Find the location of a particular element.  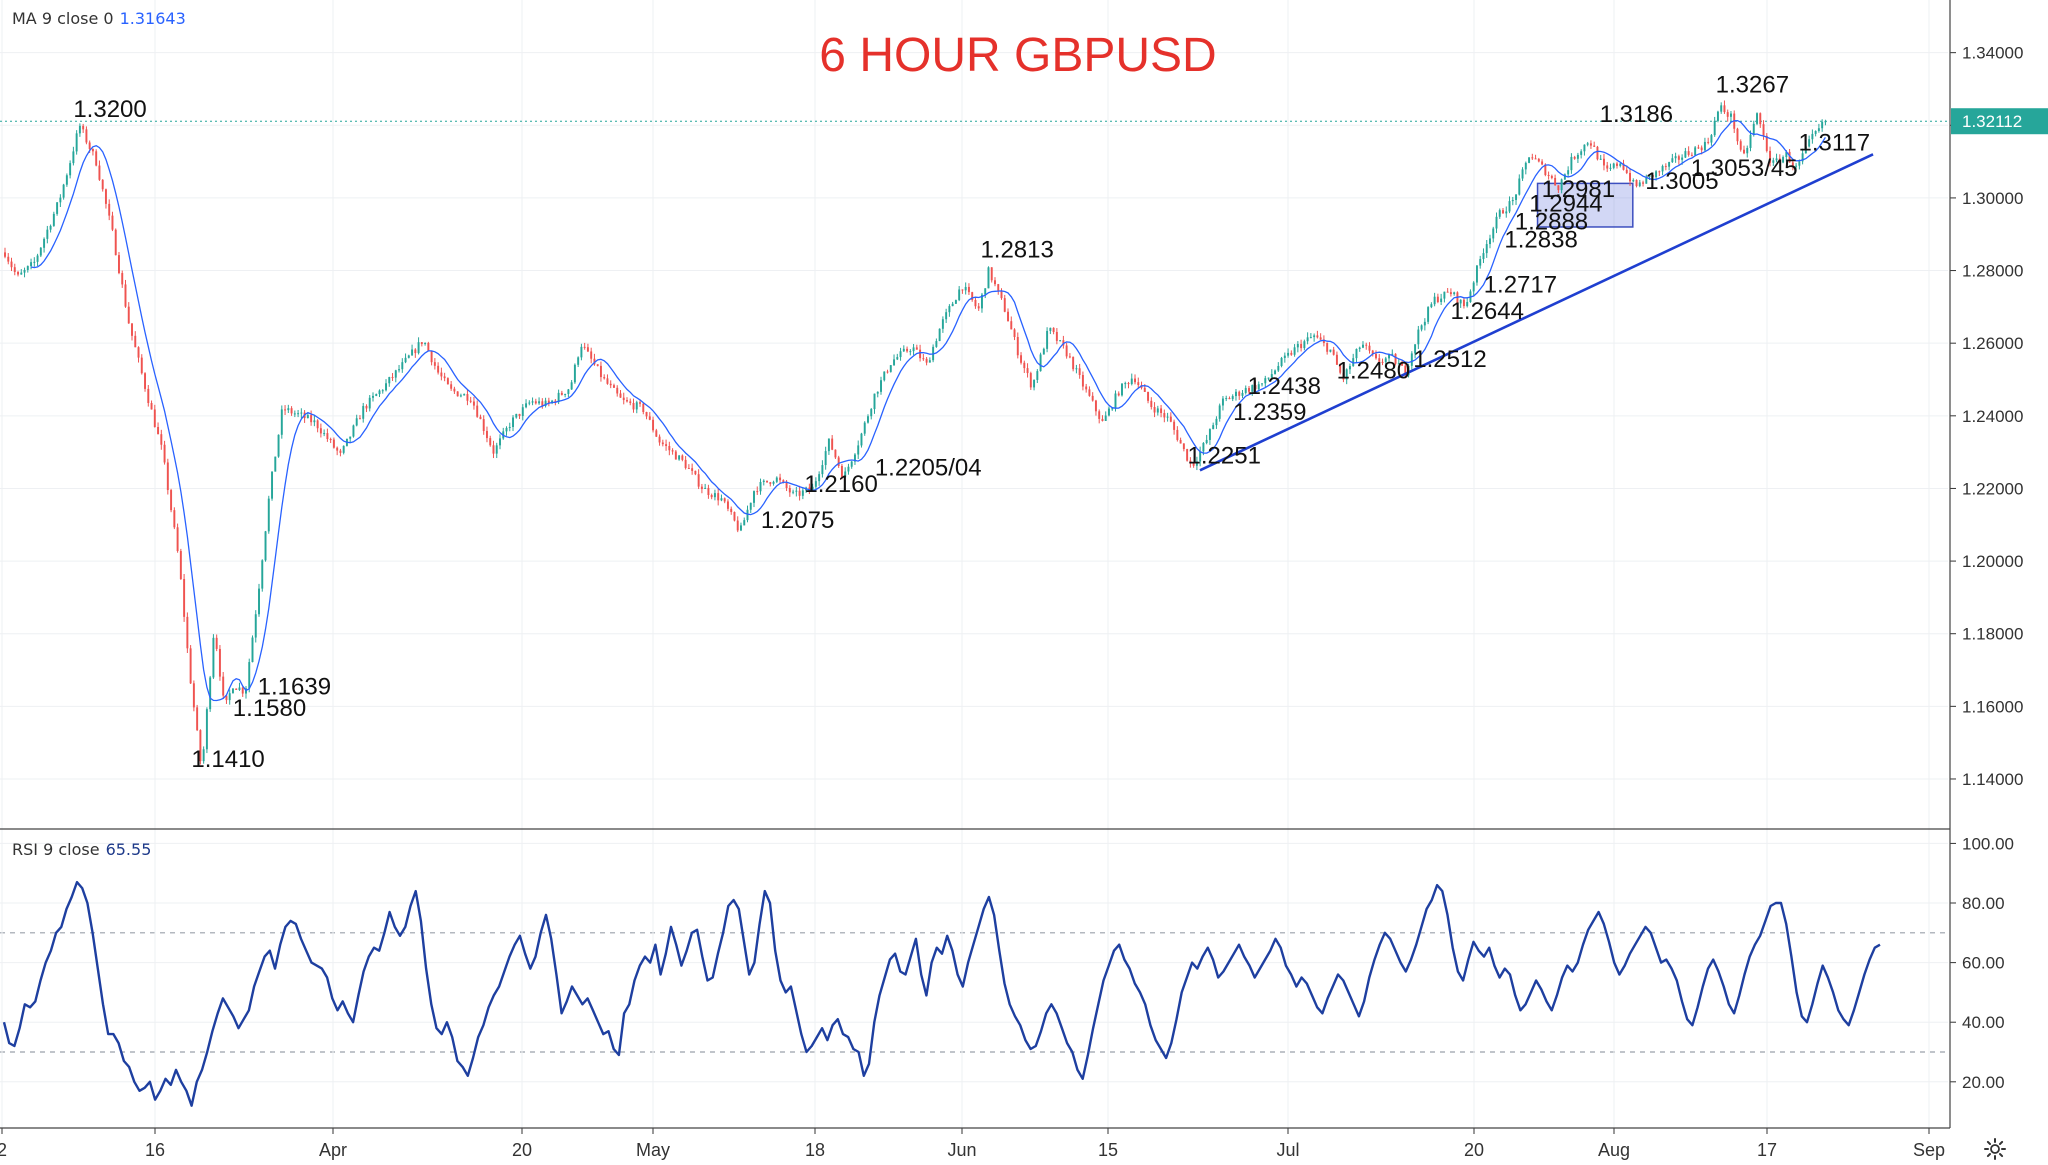

ma-legend: MA 9 close 0 1.31643 is located at coordinates (99, 18).